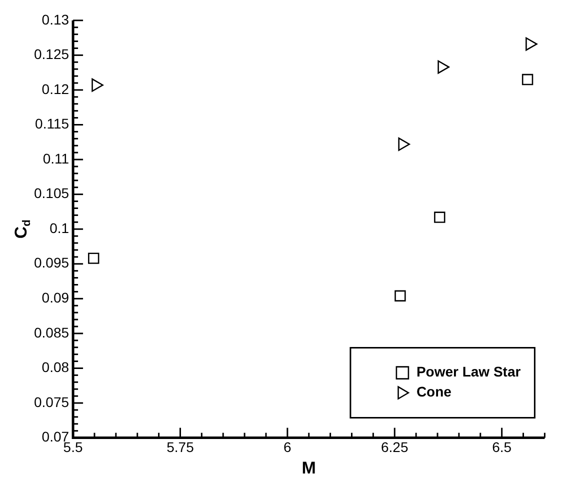 The width and height of the screenshot is (561, 487). I want to click on x-tick-label: 6.5, so click(502, 447).